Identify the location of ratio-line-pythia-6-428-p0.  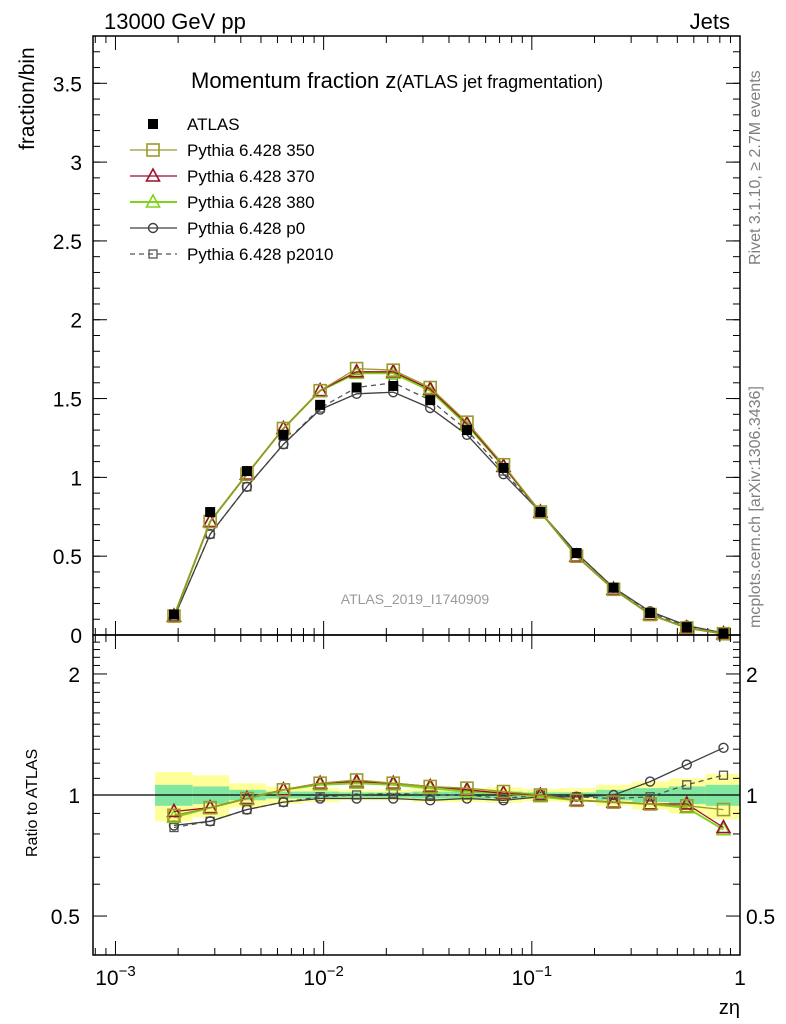
(448, 787).